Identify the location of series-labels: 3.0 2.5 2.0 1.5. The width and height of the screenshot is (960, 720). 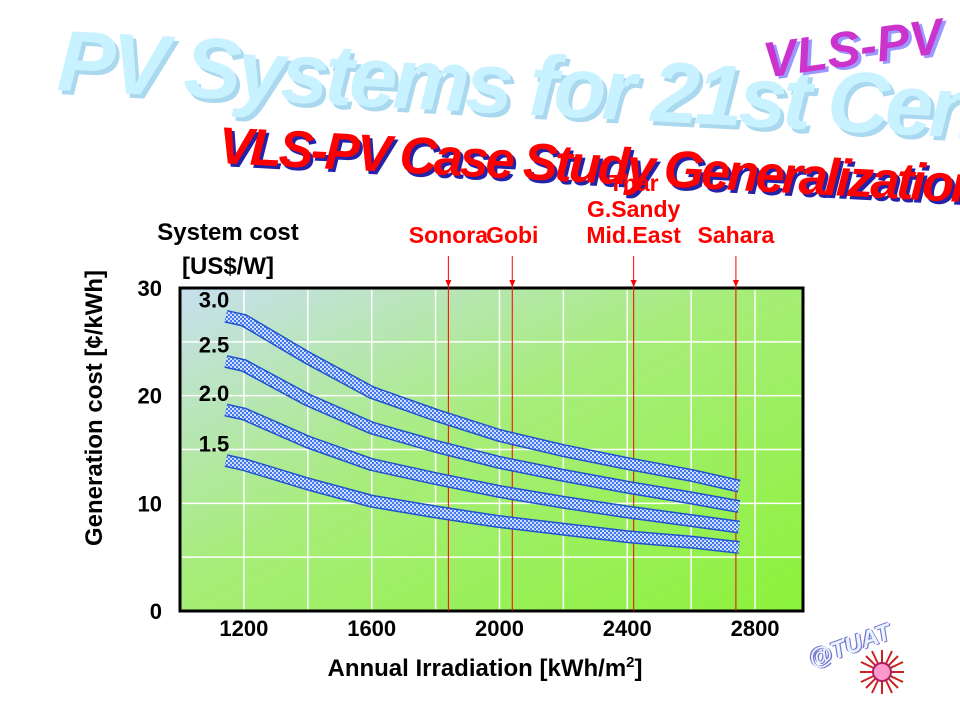
(214, 371).